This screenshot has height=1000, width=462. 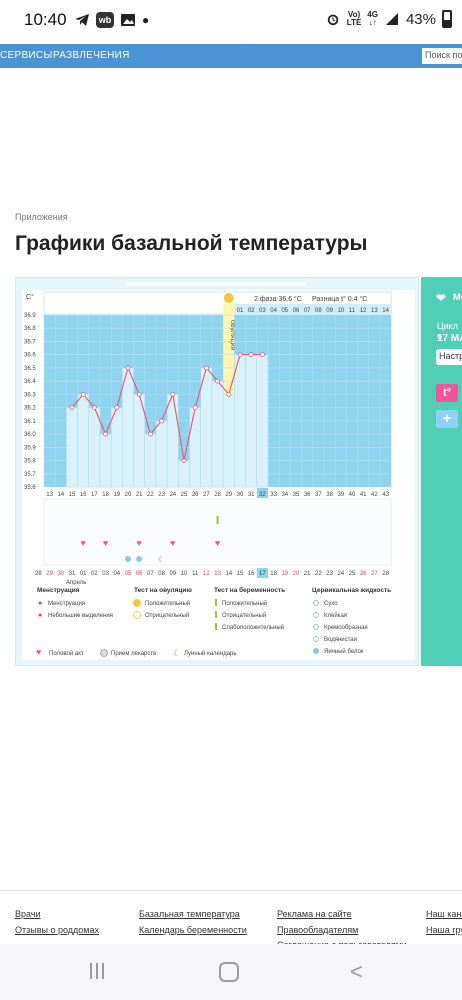 I want to click on footer-link-rights-holders: Правообладателям, so click(x=318, y=930).